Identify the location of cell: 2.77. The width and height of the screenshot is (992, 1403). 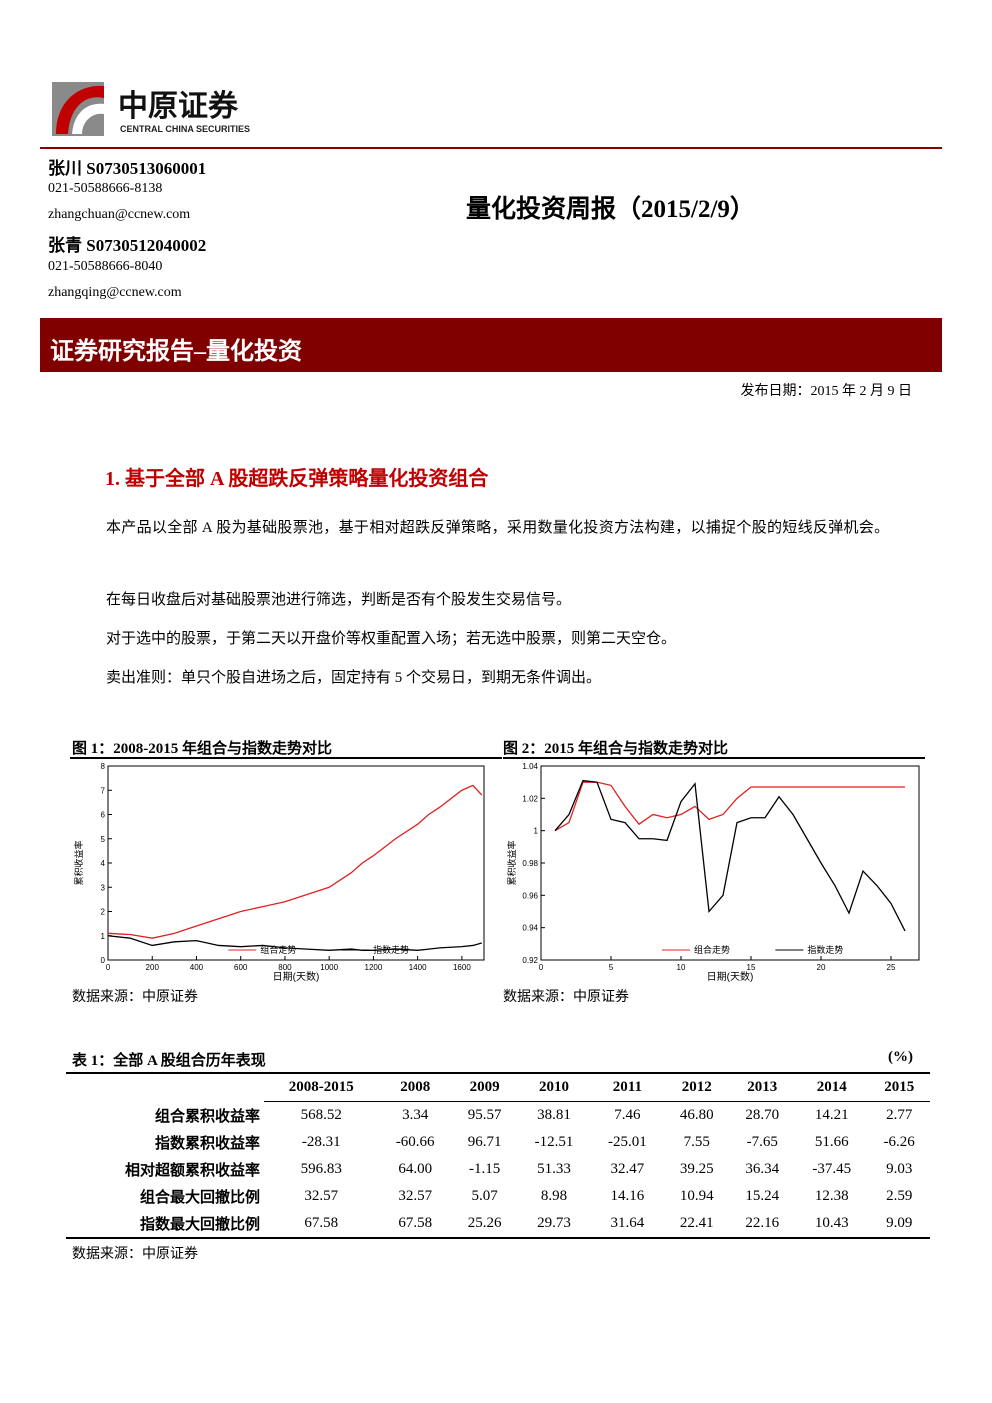
(899, 1115).